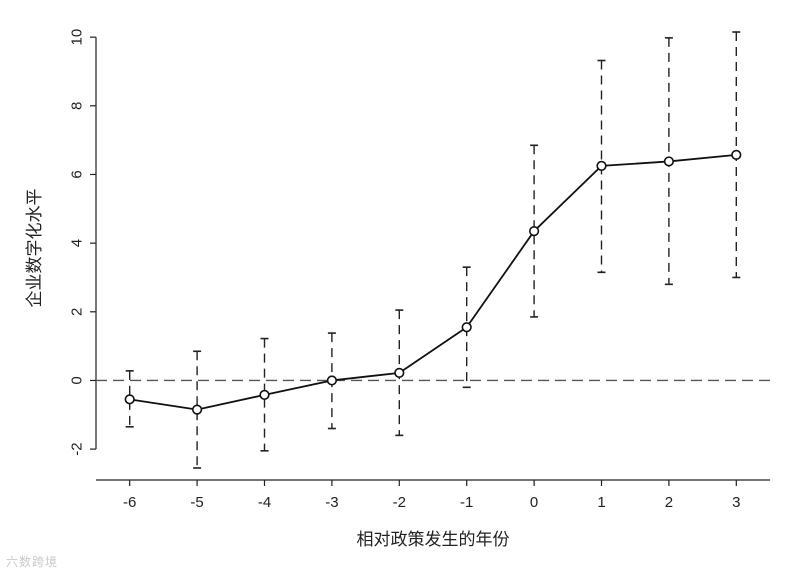 The width and height of the screenshot is (792, 576). What do you see at coordinates (76, 243) in the screenshot?
I see `y-tick-label: 4` at bounding box center [76, 243].